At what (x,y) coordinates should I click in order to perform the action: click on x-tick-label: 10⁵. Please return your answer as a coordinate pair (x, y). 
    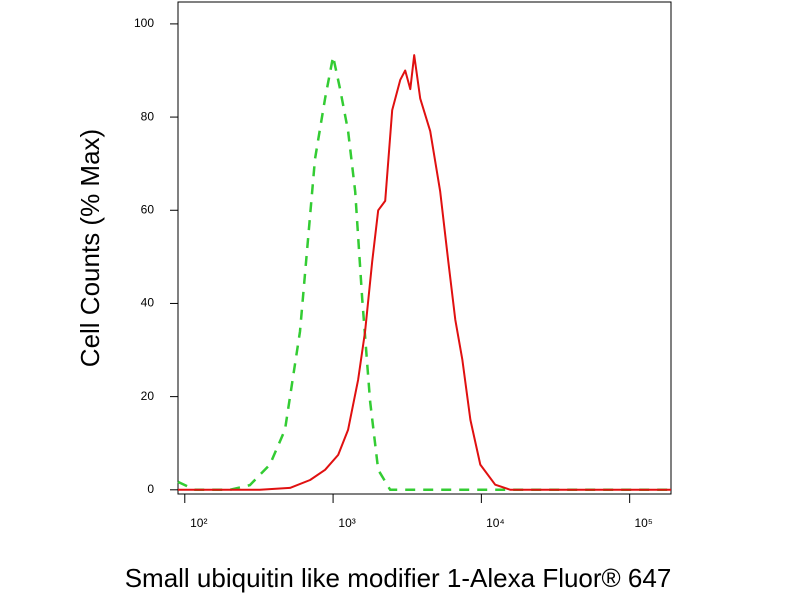
    Looking at the image, I should click on (643, 523).